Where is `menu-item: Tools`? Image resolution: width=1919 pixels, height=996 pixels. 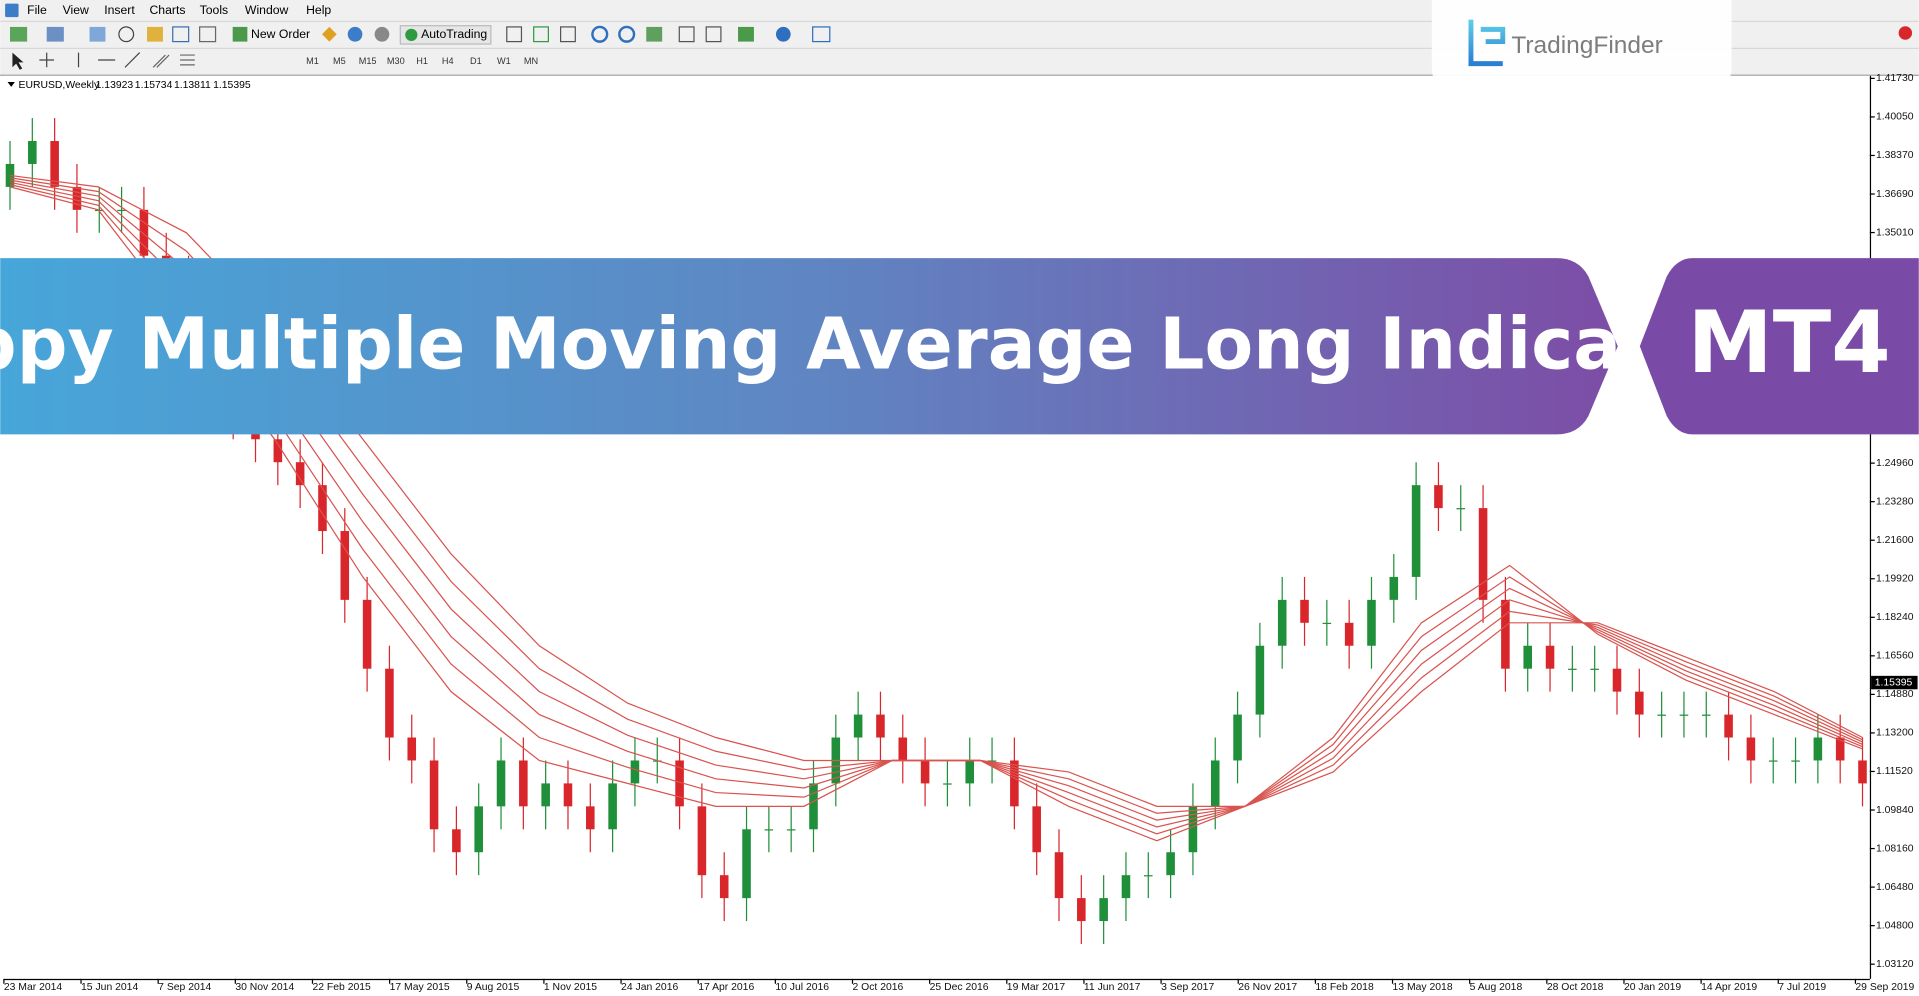 menu-item: Tools is located at coordinates (214, 10).